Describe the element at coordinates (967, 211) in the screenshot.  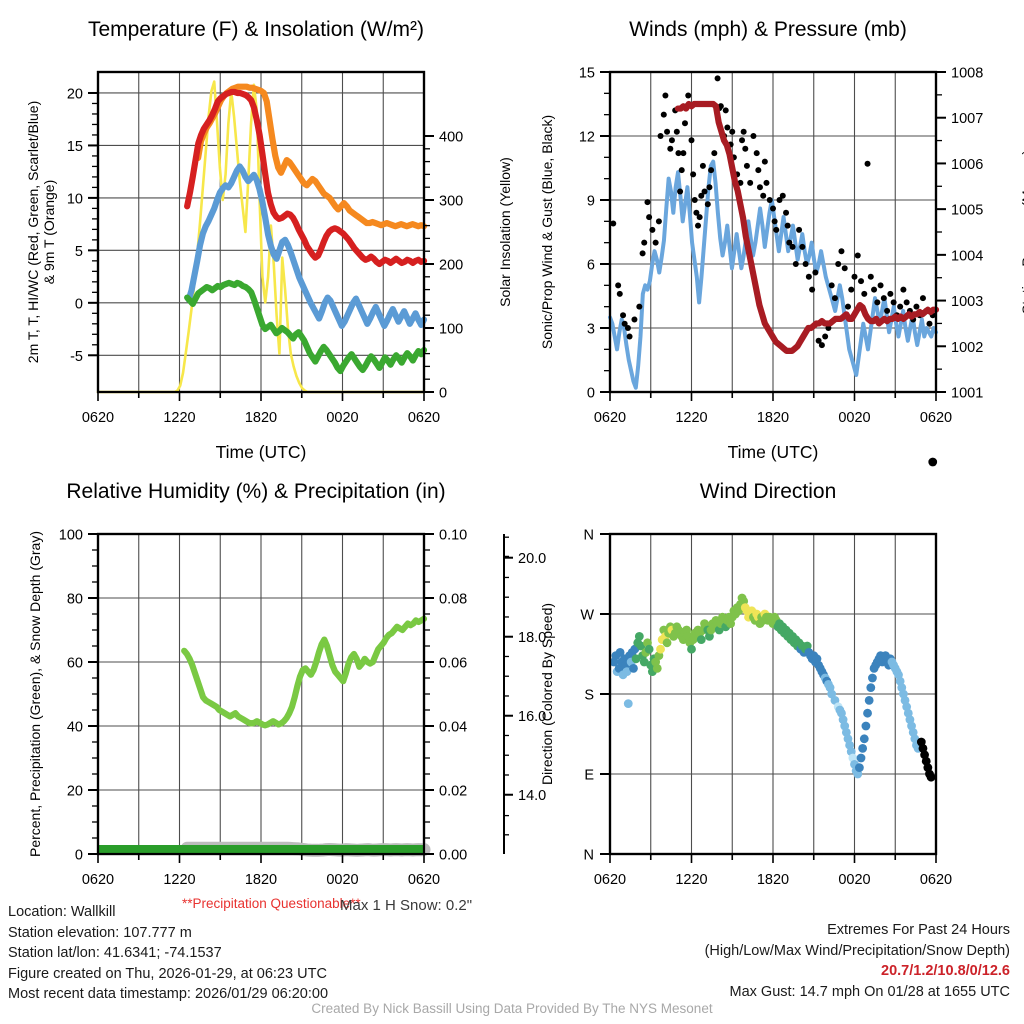
I see `y-tick-label: 1005` at that location.